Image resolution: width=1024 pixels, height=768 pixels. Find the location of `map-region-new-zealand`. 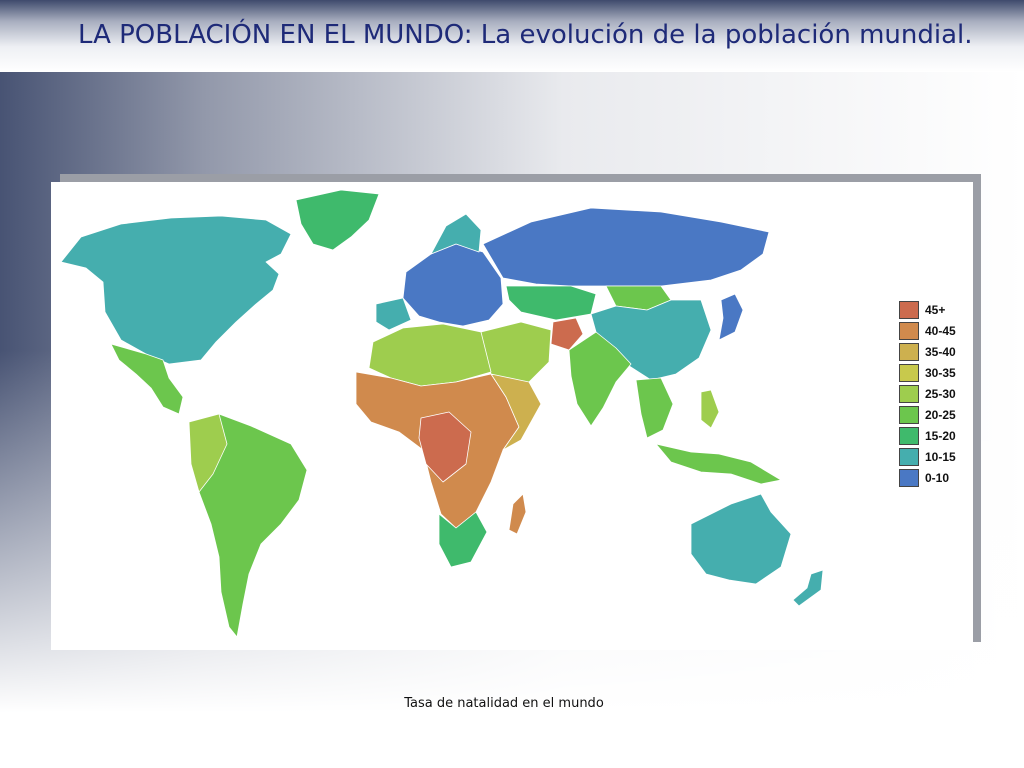

map-region-new-zealand is located at coordinates (808, 588).